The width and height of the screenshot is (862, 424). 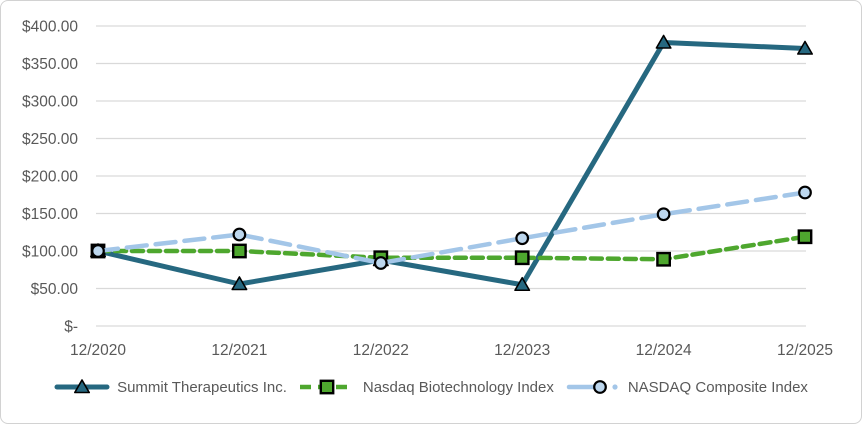 I want to click on legend-item-summit-therapeutics: Summit Therapeutics Inc., so click(x=170, y=387).